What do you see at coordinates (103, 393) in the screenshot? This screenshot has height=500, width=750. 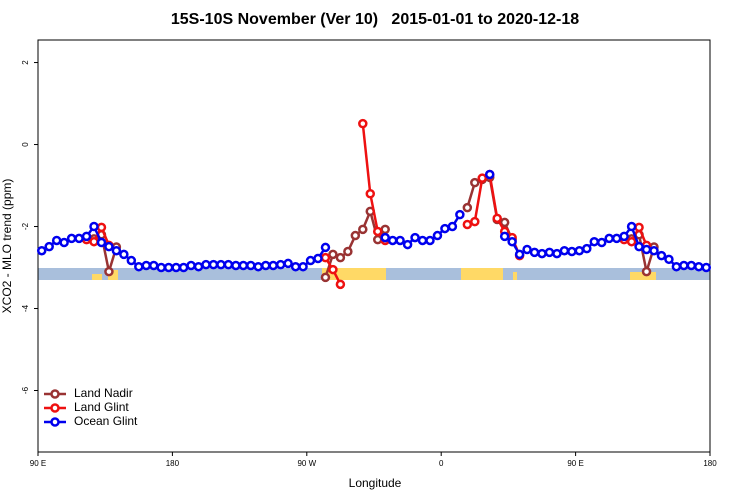 I see `legend-label: Land Nadir` at bounding box center [103, 393].